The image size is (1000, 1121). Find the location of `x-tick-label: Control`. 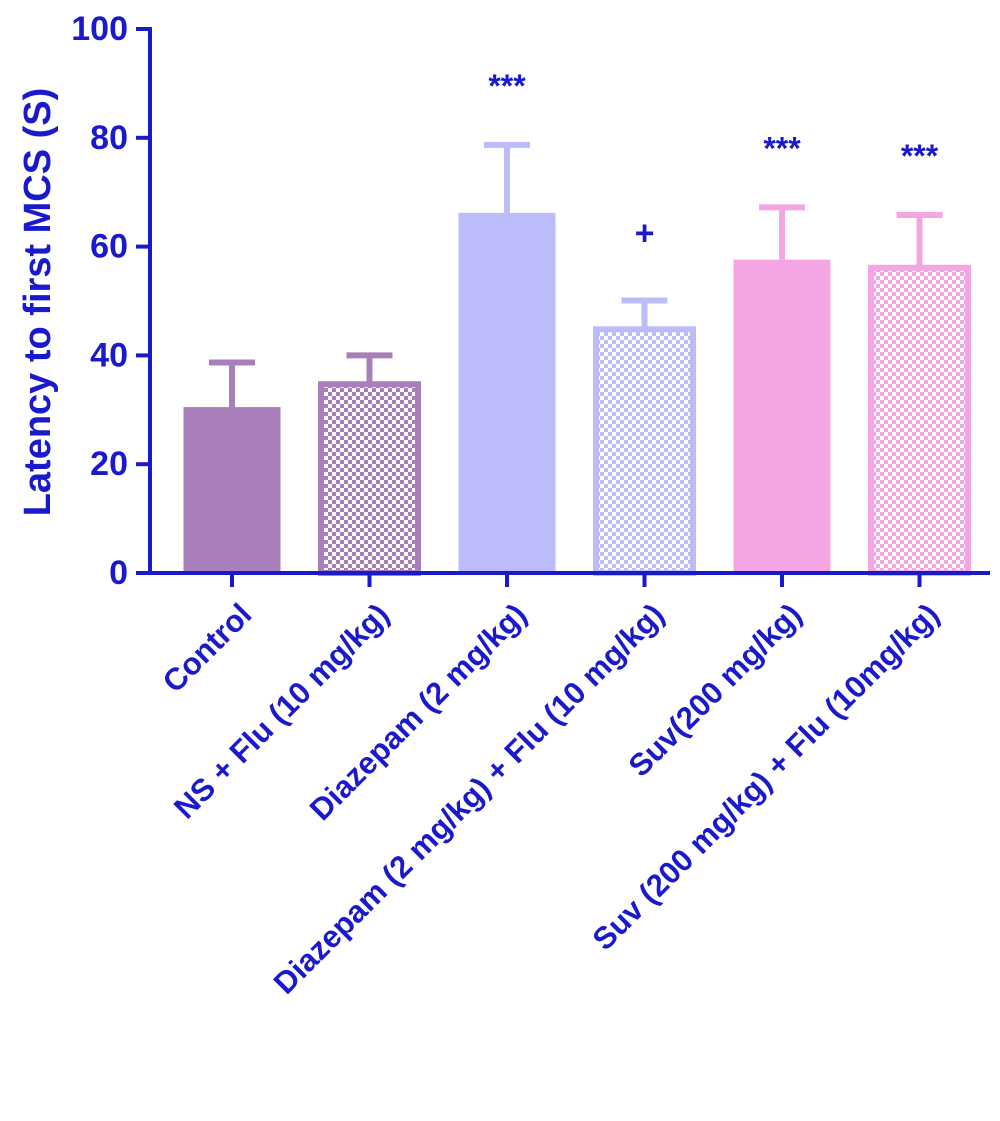

x-tick-label: Control is located at coordinates (207, 648).